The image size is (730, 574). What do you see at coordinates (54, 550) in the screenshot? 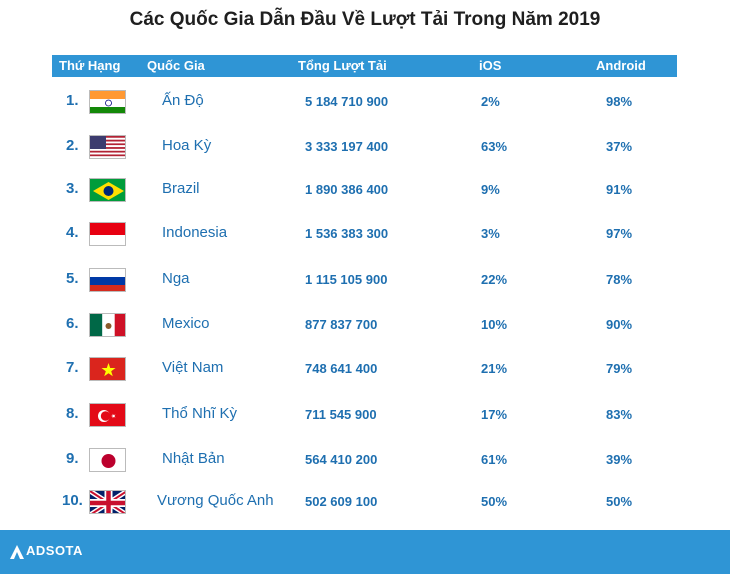
I see `brand-logo-text: ADSOTA` at bounding box center [54, 550].